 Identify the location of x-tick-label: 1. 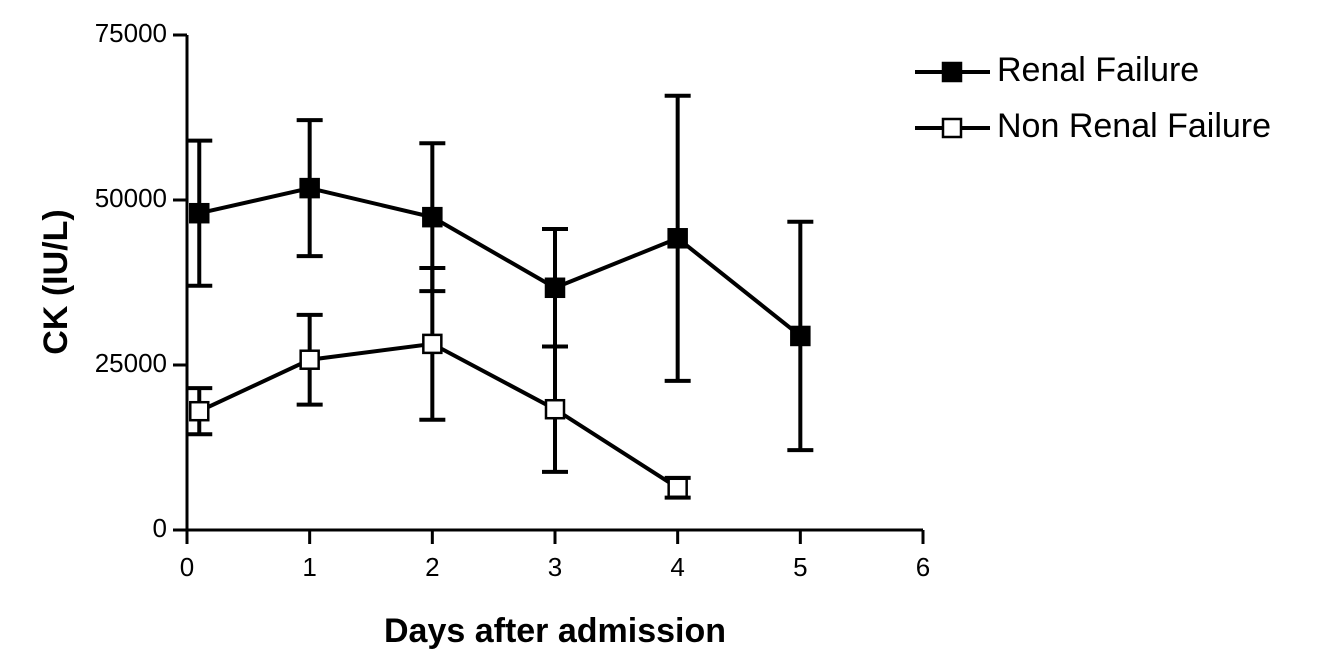
(309, 567).